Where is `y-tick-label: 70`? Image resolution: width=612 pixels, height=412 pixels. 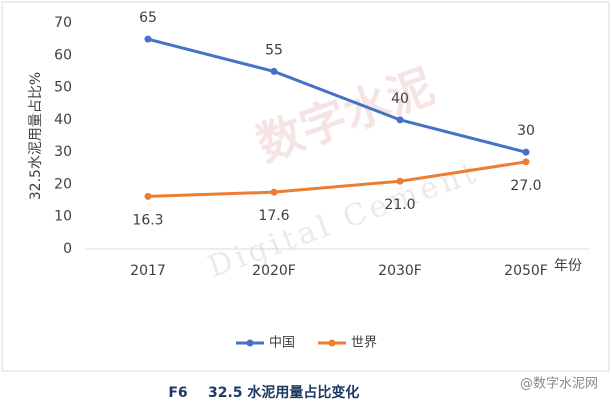
y-tick-label: 70 is located at coordinates (63, 23).